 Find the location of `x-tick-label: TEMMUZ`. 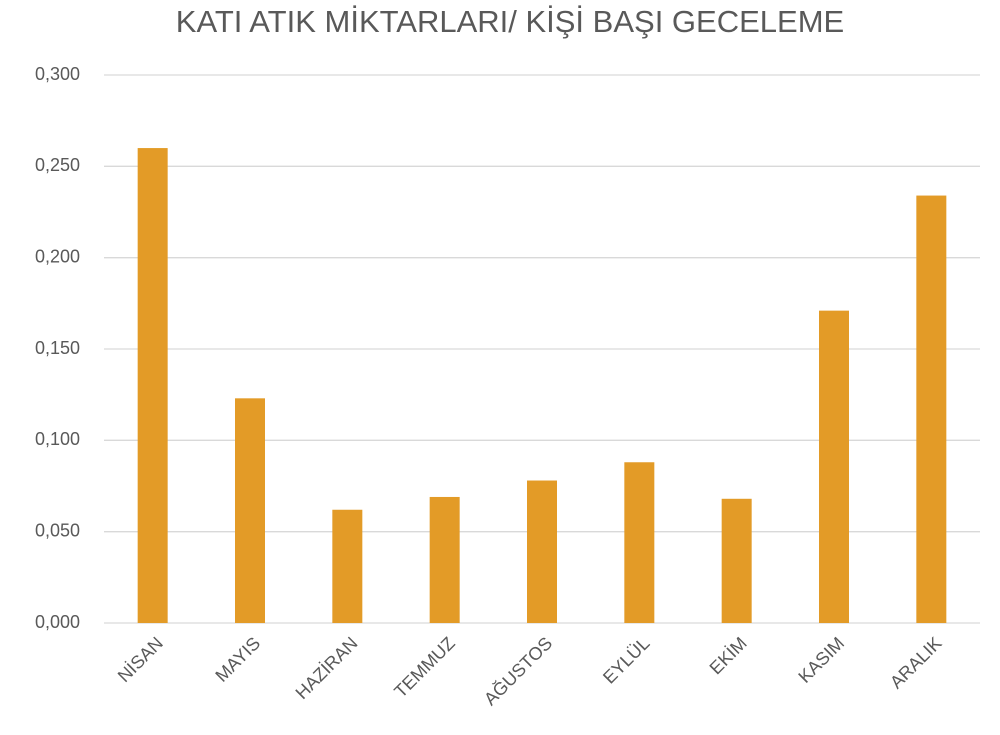

x-tick-label: TEMMUZ is located at coordinates (424, 667).